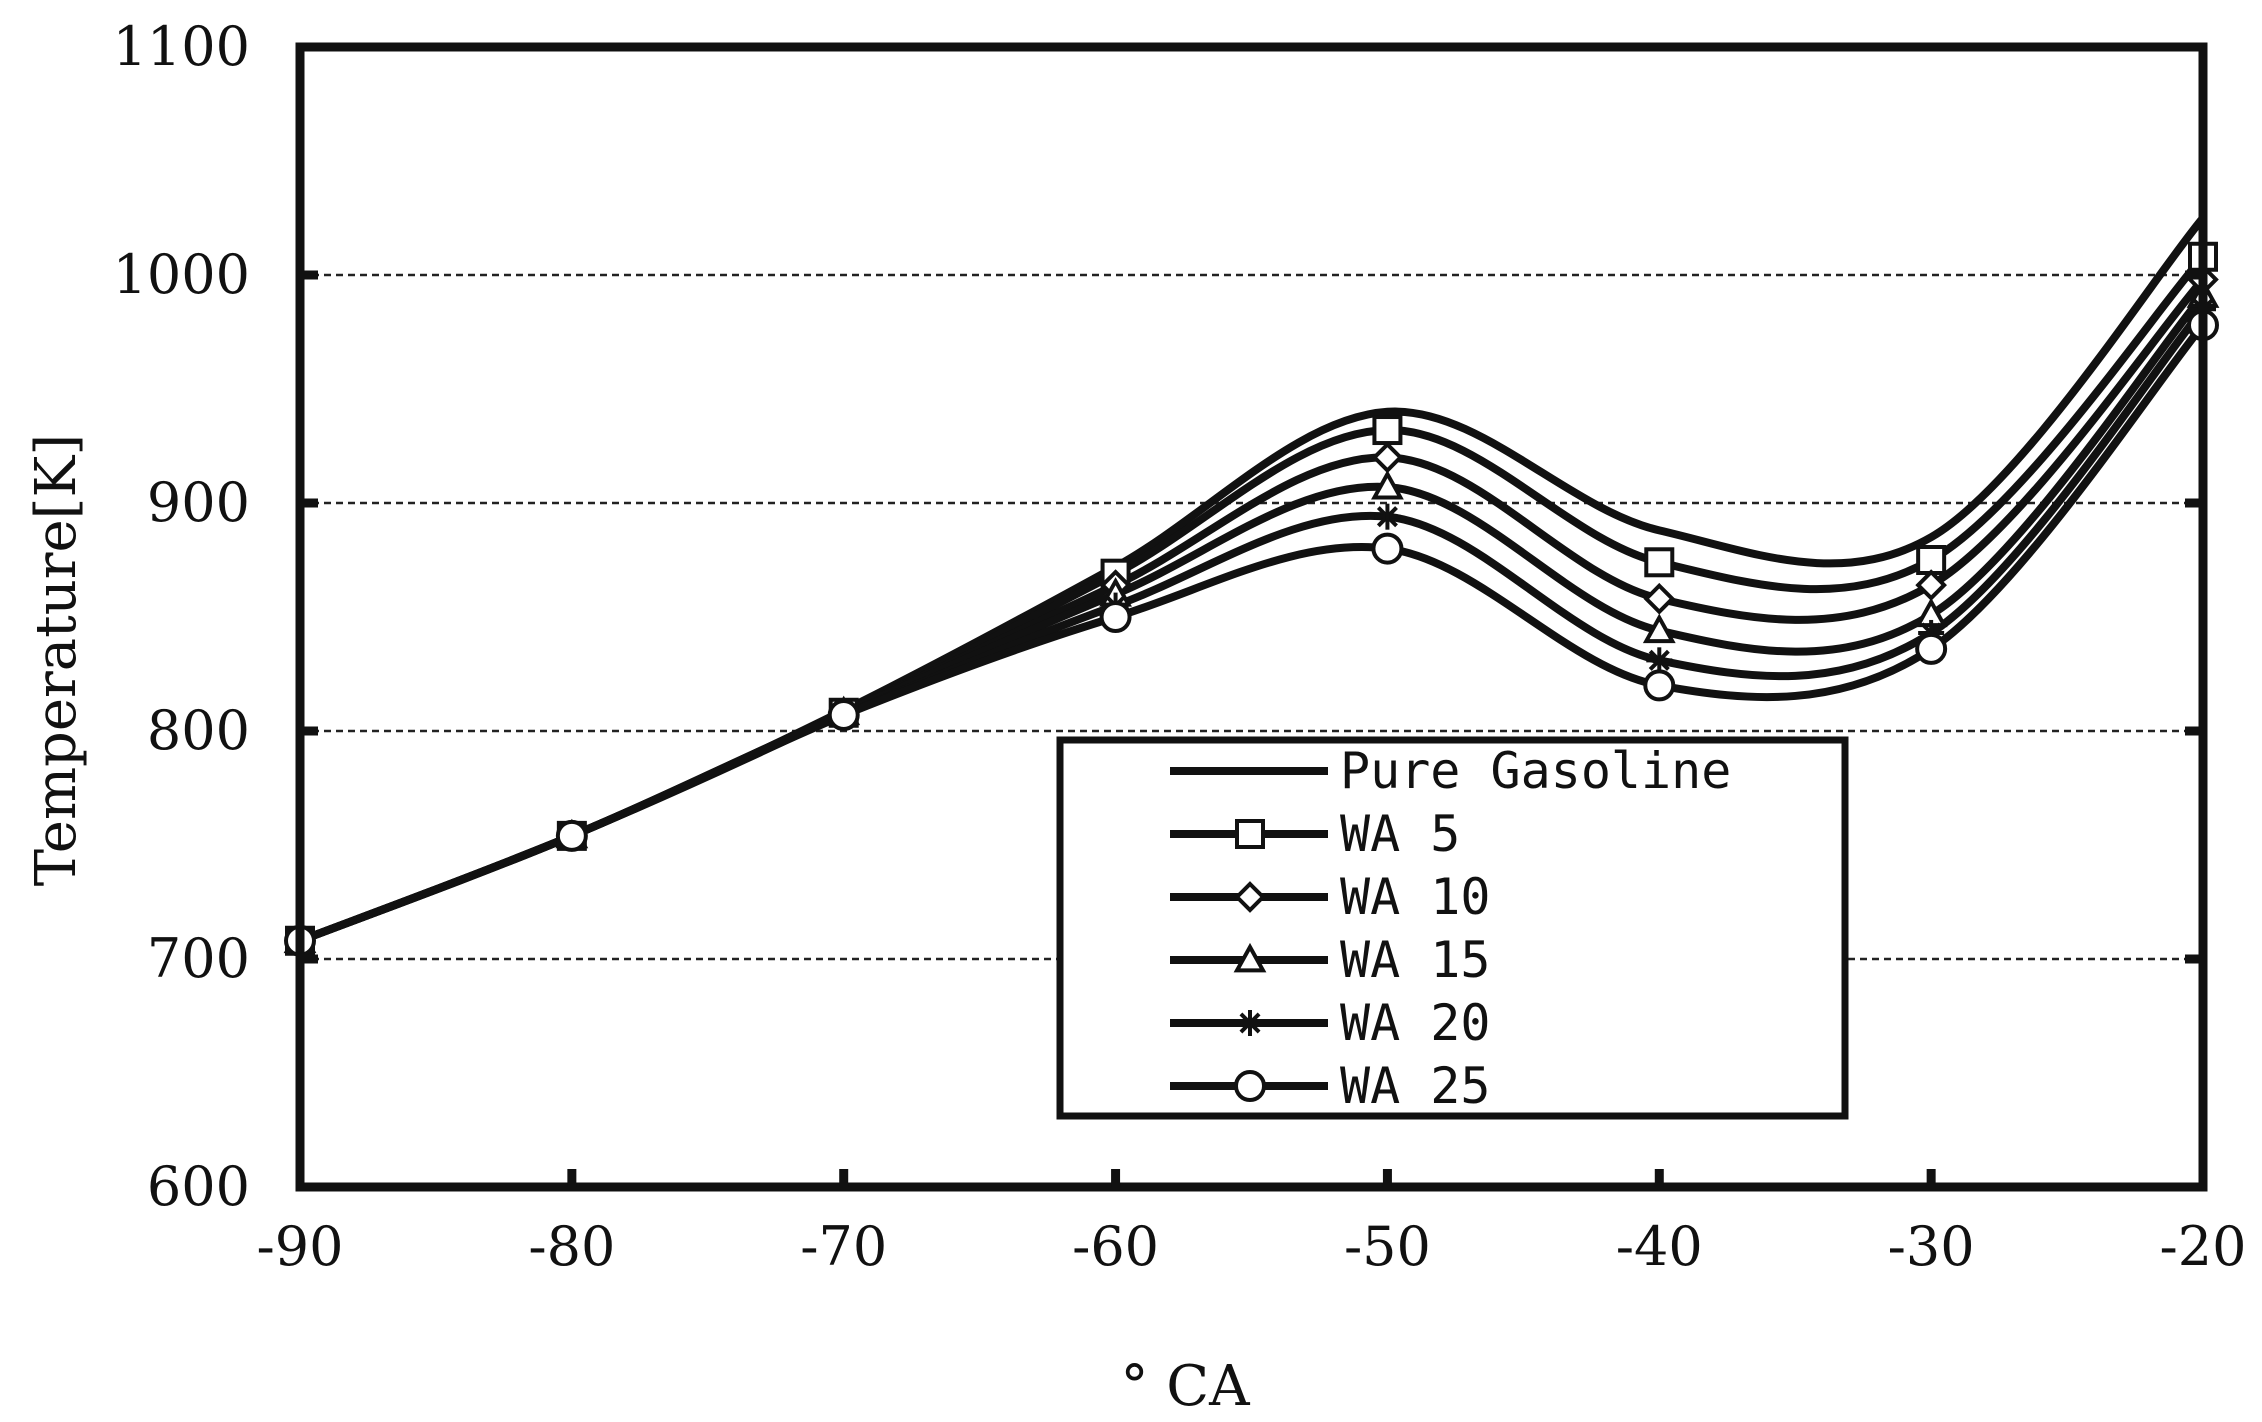 The height and width of the screenshot is (1422, 2262). Describe the element at coordinates (198, 502) in the screenshot. I see `y-tick-label: 900` at that location.